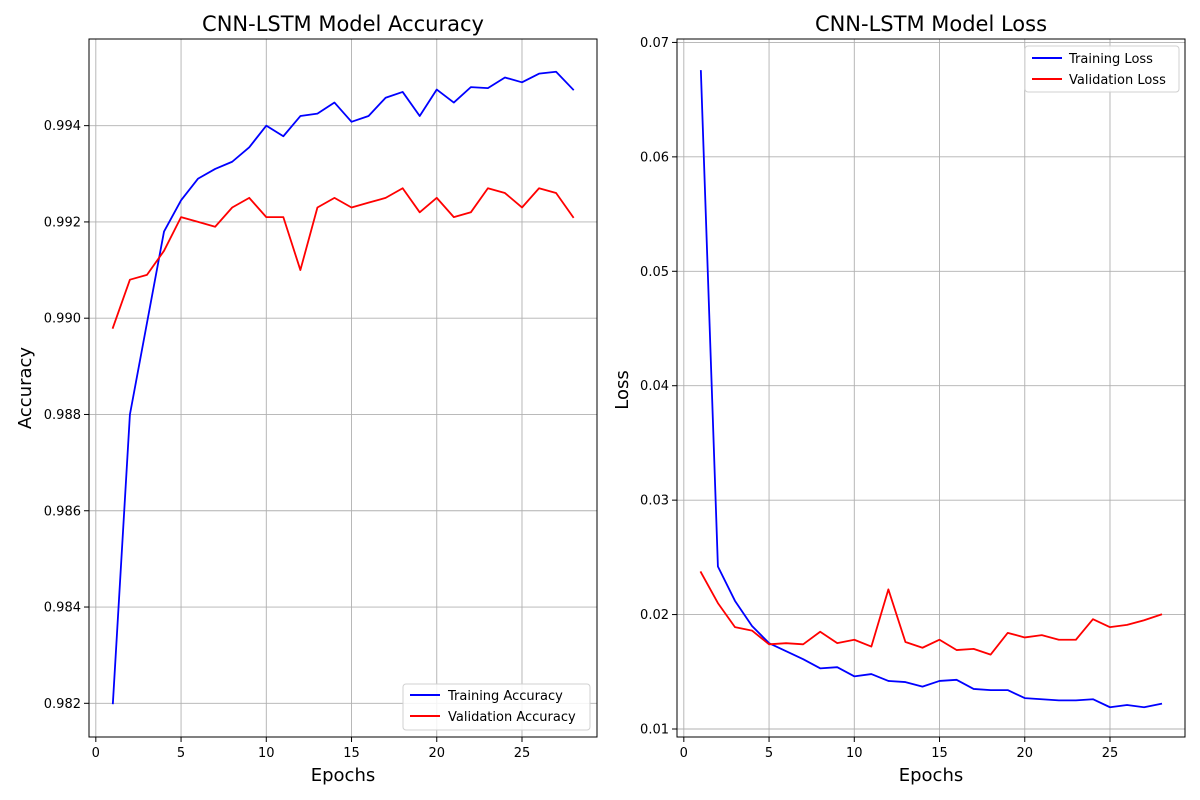 The height and width of the screenshot is (800, 1200). Describe the element at coordinates (436, 753) in the screenshot. I see `accuracy-x-tick-label: 20` at that location.